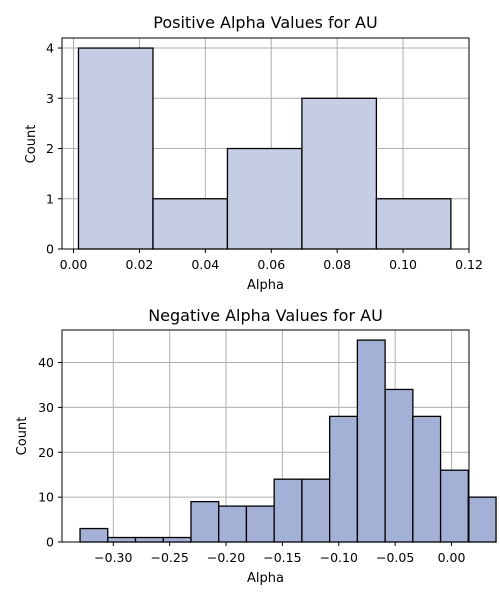 The width and height of the screenshot is (500, 600). I want to click on chart-title: Positive Alpha Values for AU, so click(265, 22).